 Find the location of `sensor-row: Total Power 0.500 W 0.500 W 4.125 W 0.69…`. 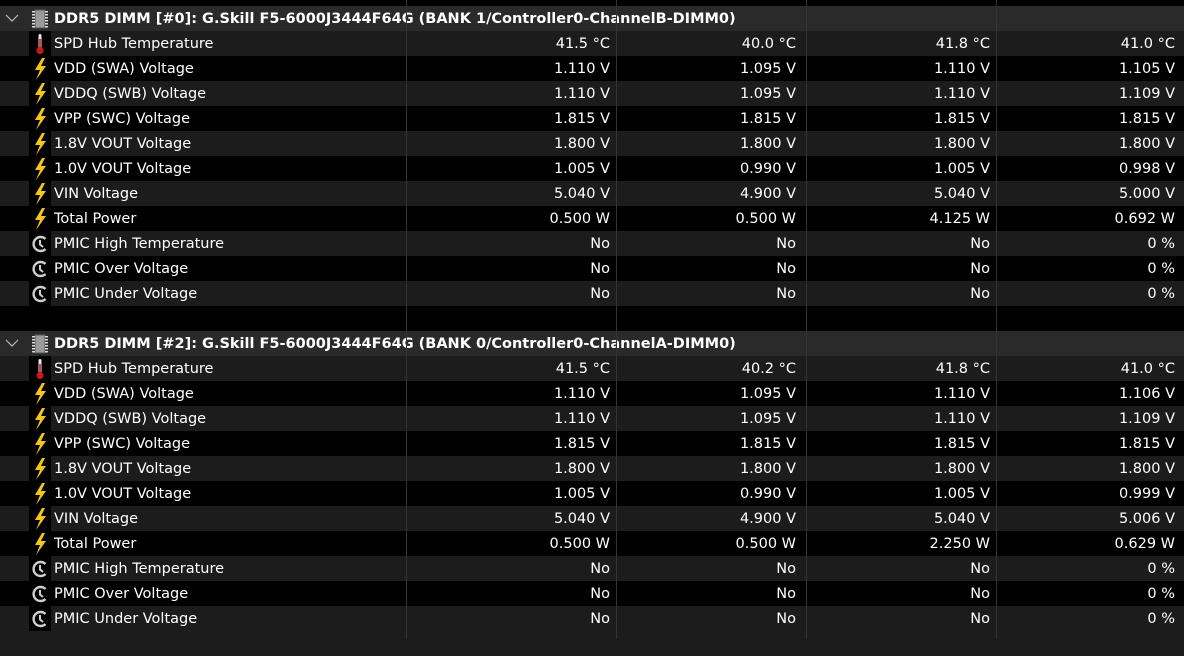

sensor-row: Total Power 0.500 W 0.500 W 4.125 W 0.69… is located at coordinates (592, 218).